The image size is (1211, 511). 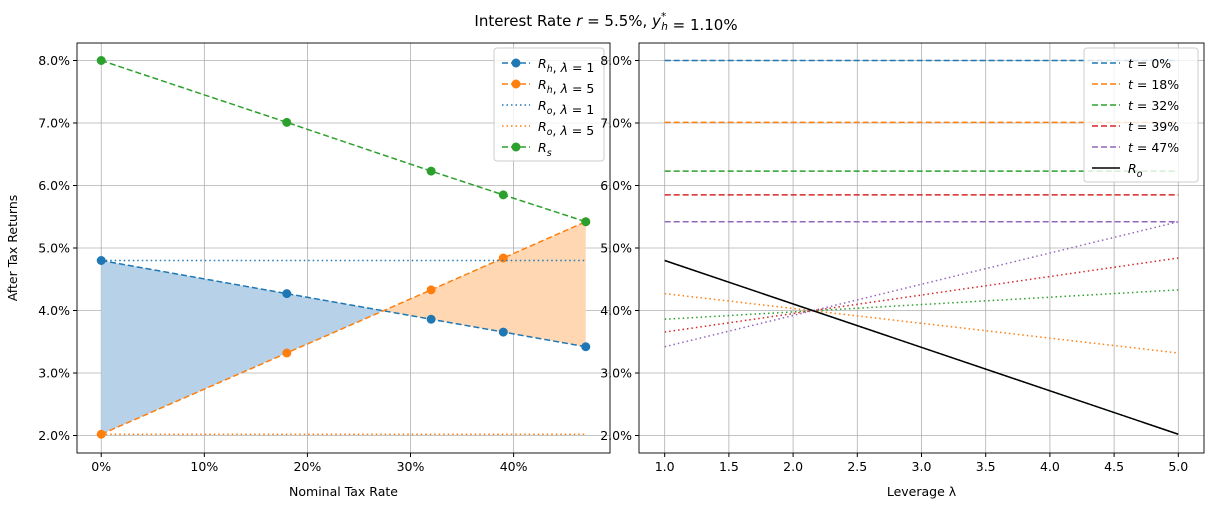 I want to click on x-axis-label: Leverage λ, so click(x=922, y=491).